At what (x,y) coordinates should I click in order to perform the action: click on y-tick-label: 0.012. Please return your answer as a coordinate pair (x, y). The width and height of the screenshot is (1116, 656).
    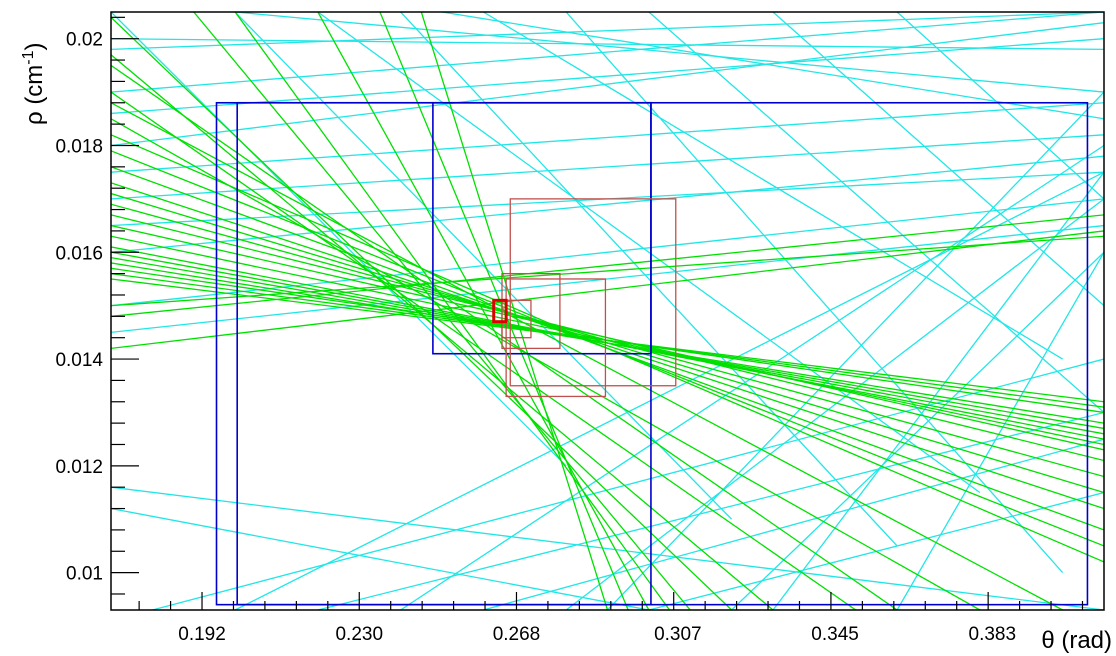
    Looking at the image, I should click on (79, 467).